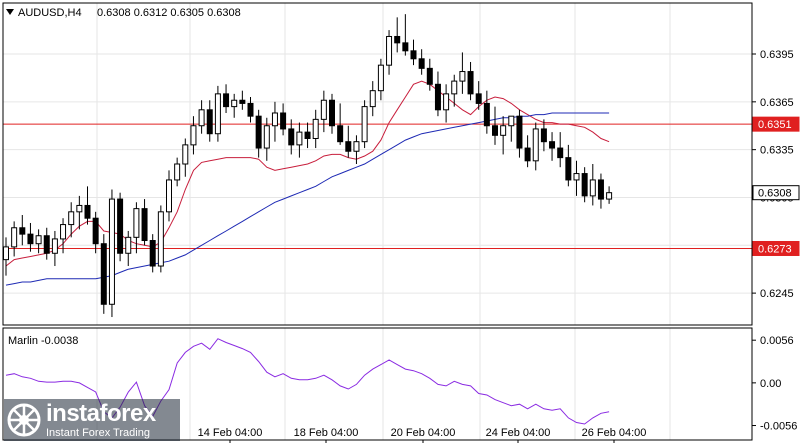 This screenshot has height=448, width=809. I want to click on y-tick-label: 0.6245, so click(777, 294).